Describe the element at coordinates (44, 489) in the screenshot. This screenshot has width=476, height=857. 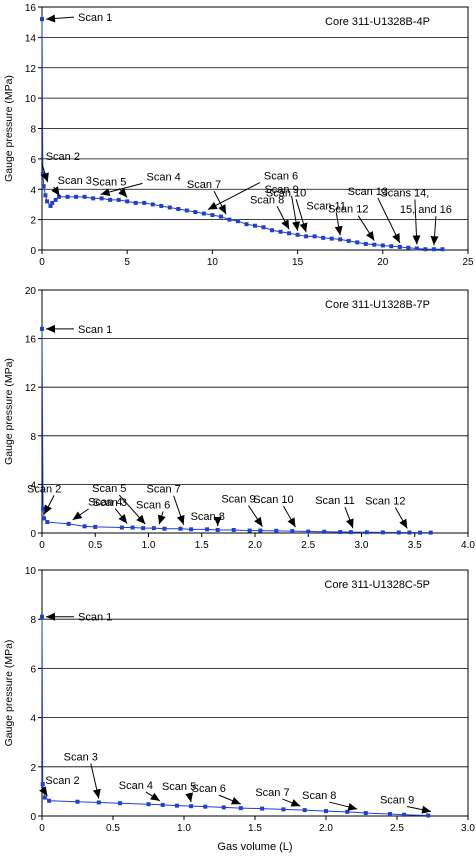
I see `annotation-label: Scan 2` at that location.